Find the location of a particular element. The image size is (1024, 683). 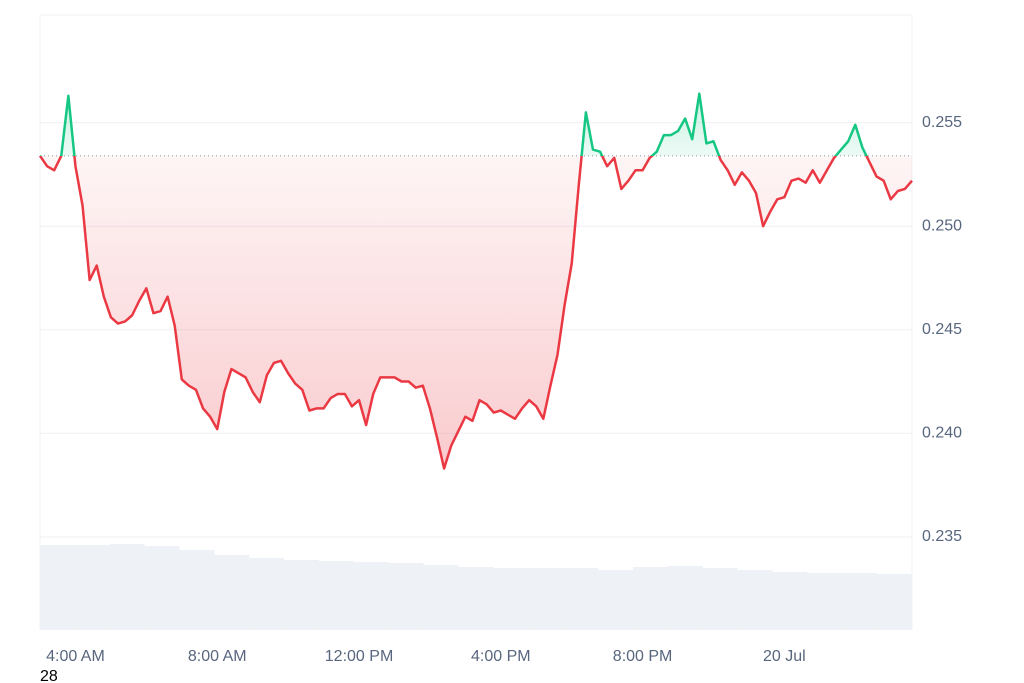

y-tick-label: 0.245 is located at coordinates (942, 329).